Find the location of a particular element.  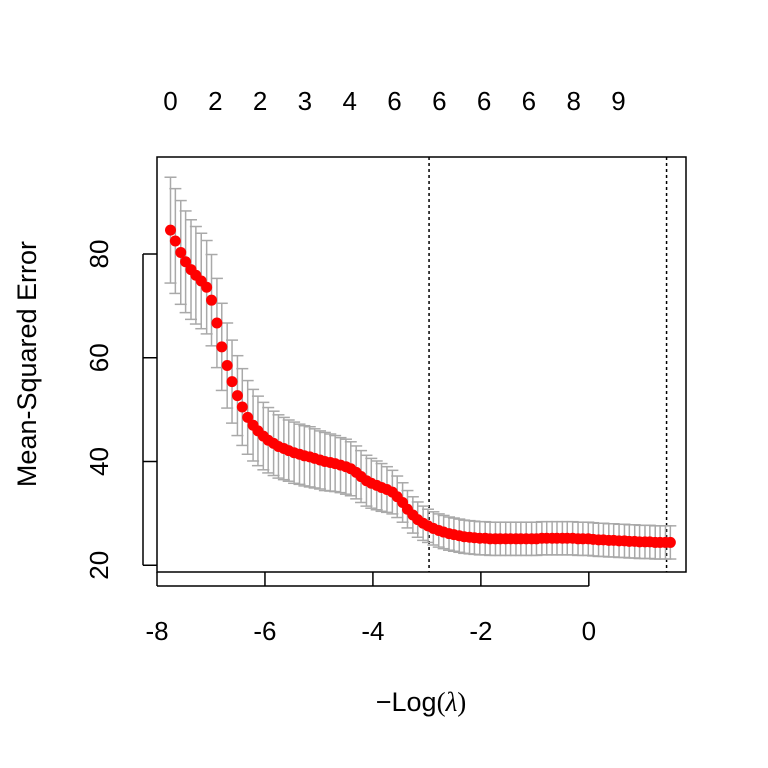

x-axis-title-open-paren: ( is located at coordinates (441, 702).